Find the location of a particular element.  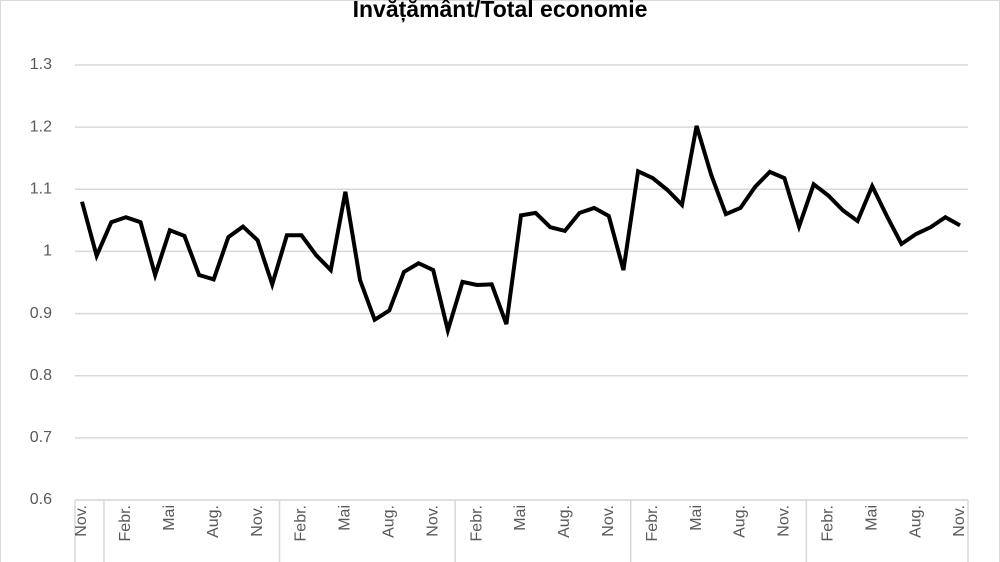

y-tick-label: 1.3 is located at coordinates (41, 64).